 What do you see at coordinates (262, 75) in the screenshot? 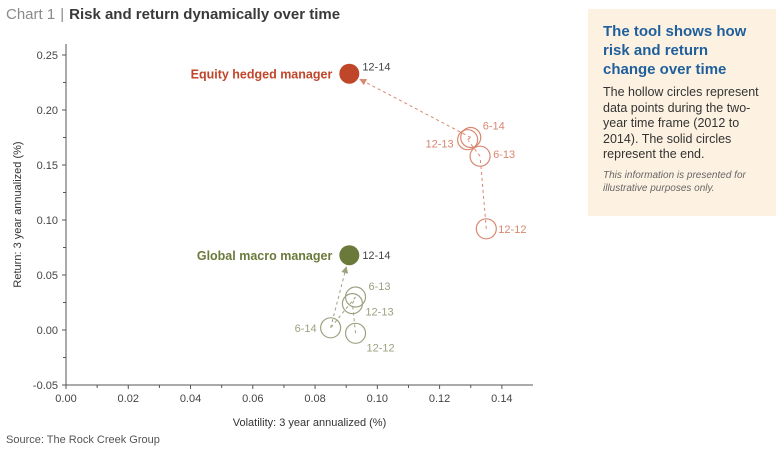
I see `series-name-label: Equity hedged manager` at bounding box center [262, 75].